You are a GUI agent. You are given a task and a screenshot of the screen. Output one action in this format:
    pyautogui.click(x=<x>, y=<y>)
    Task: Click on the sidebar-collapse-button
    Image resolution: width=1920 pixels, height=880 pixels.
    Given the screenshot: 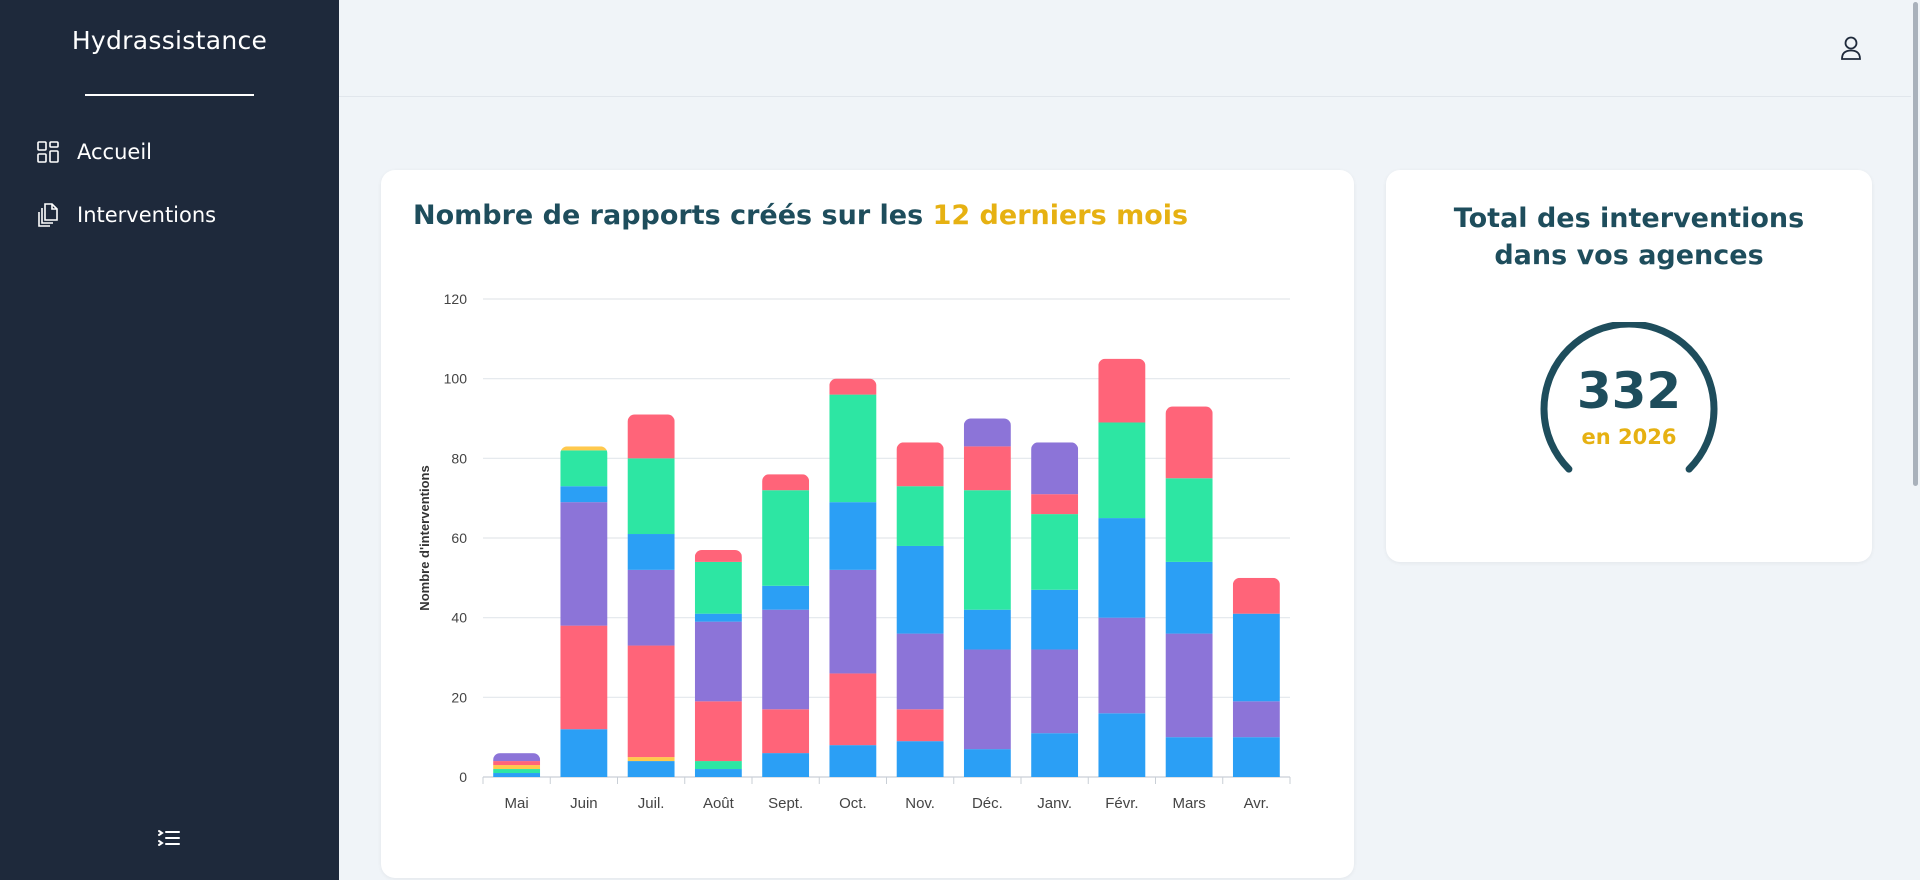 What is the action you would take?
    pyautogui.click(x=169, y=838)
    